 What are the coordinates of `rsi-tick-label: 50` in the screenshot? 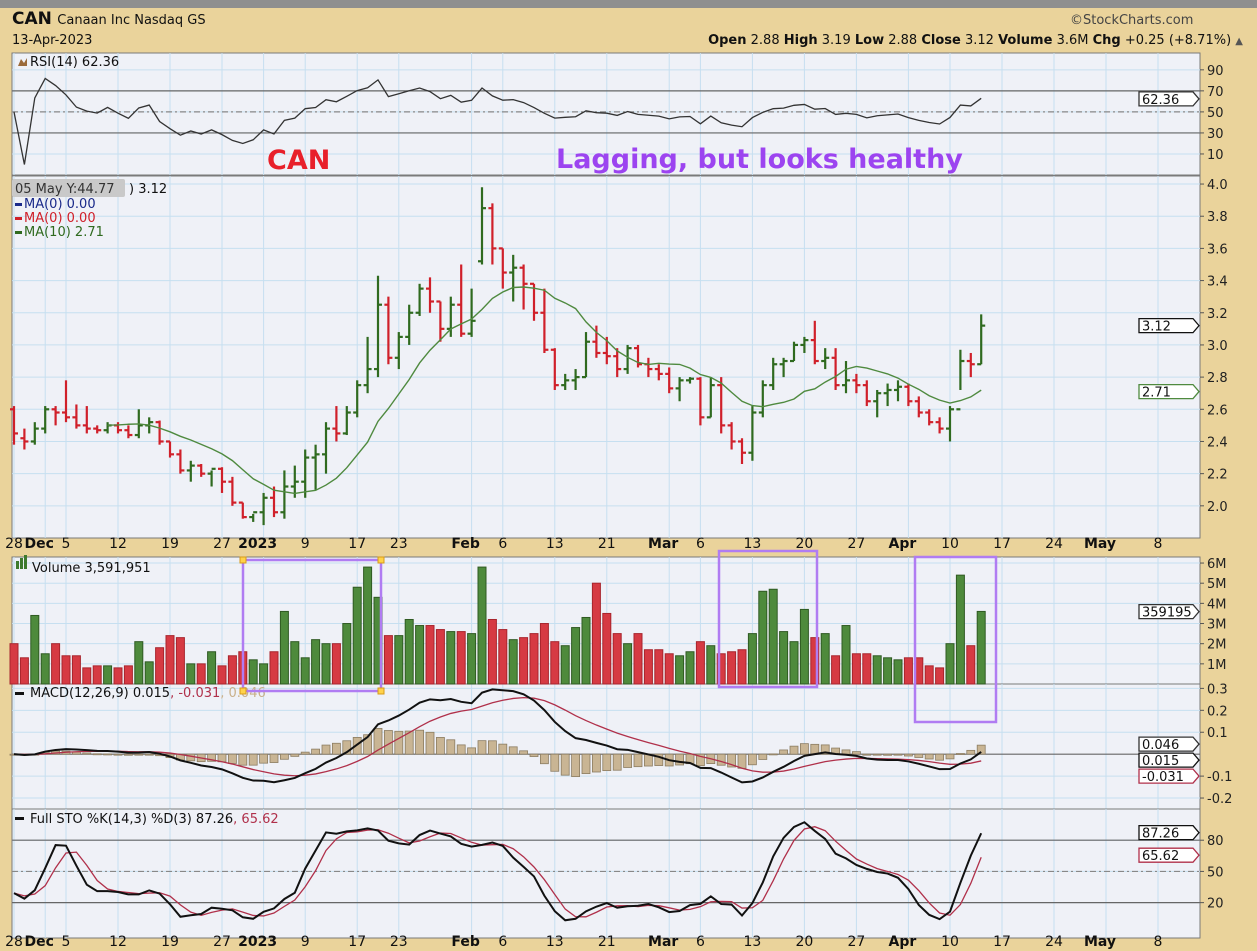 It's located at (1215, 113).